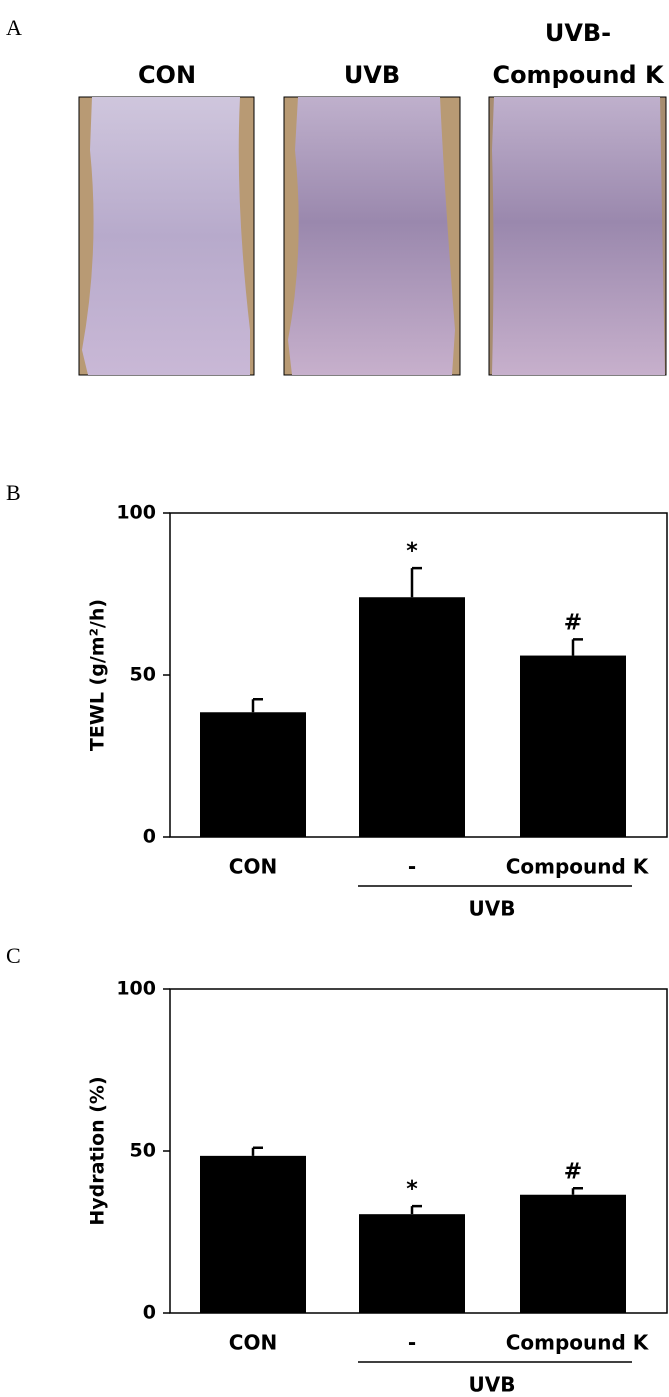 Image resolution: width=669 pixels, height=1397 pixels. What do you see at coordinates (578, 75) in the screenshot?
I see `image-label: Compound K` at bounding box center [578, 75].